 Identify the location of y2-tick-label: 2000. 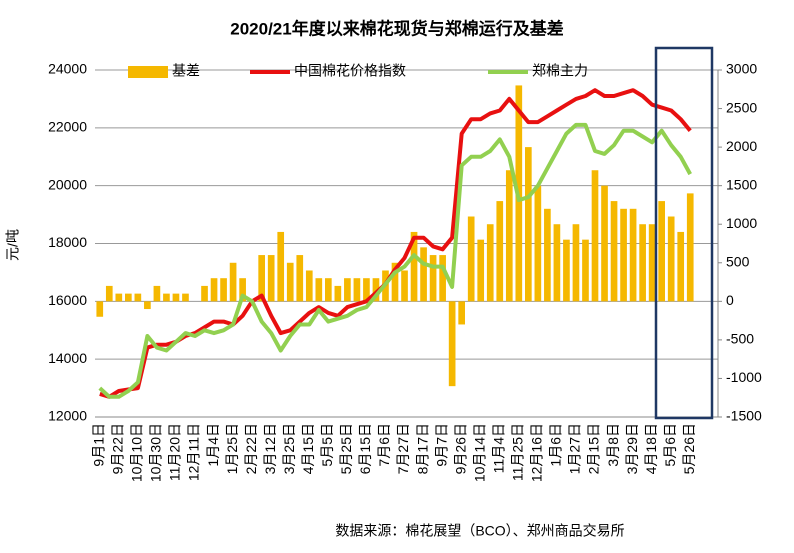
(741, 146).